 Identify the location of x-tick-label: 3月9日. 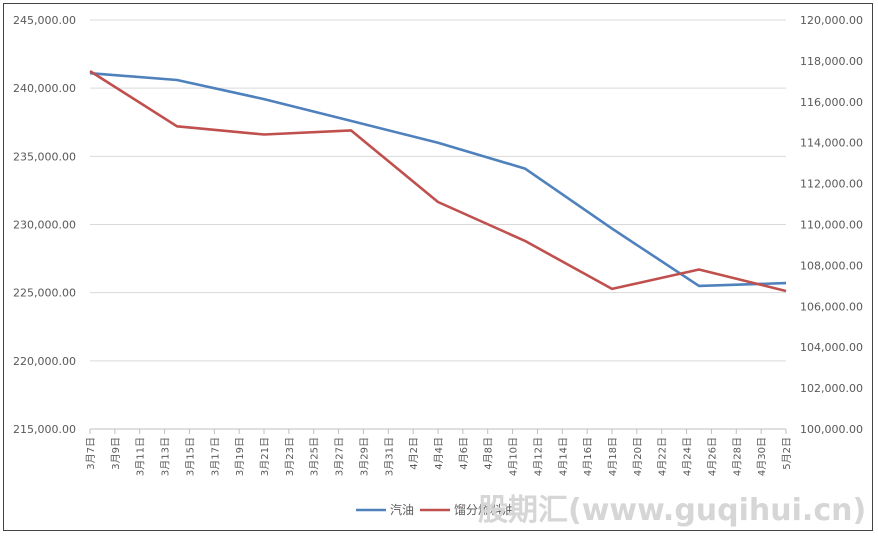
(116, 453).